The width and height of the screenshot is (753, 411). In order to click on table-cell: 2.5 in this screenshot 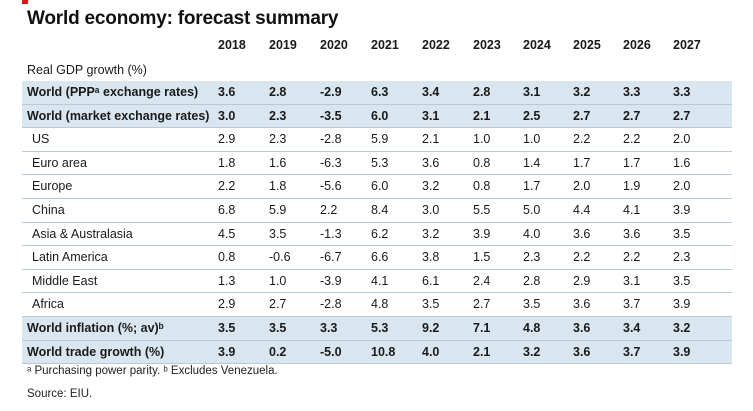, I will do `click(532, 115)`.